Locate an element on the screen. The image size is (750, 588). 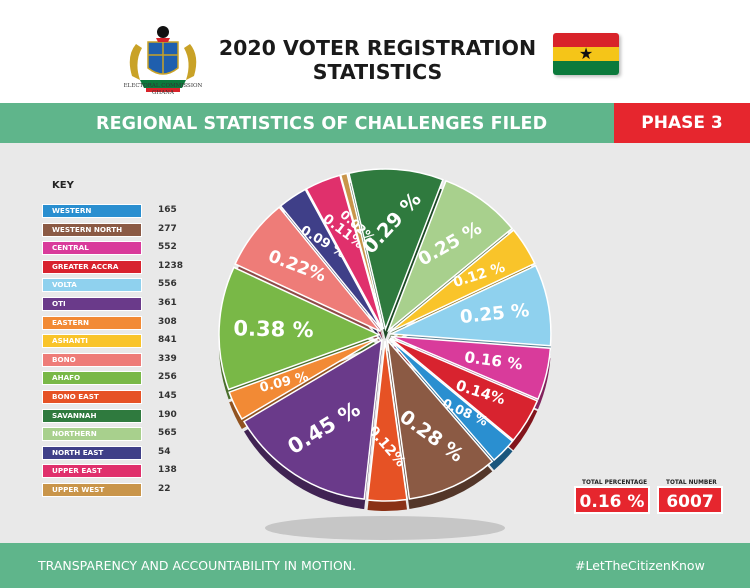
key-item-label: EASTERN is located at coordinates (71, 322).